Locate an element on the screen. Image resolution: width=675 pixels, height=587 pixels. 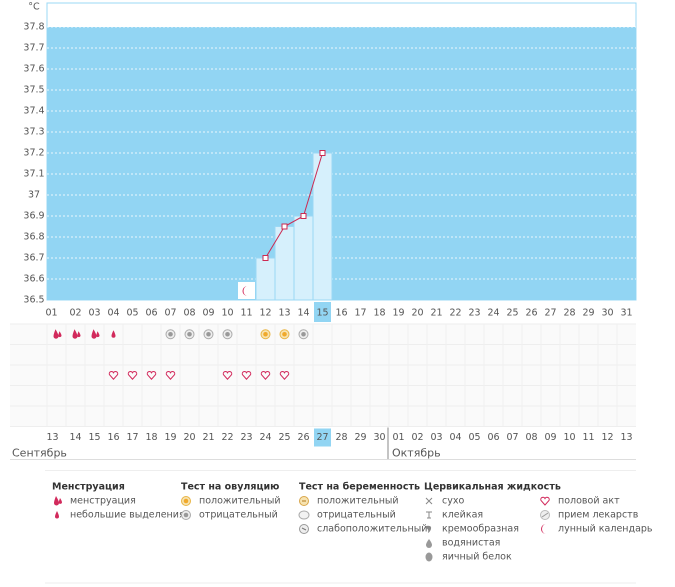
legend-label: кремообразная is located at coordinates (480, 529).